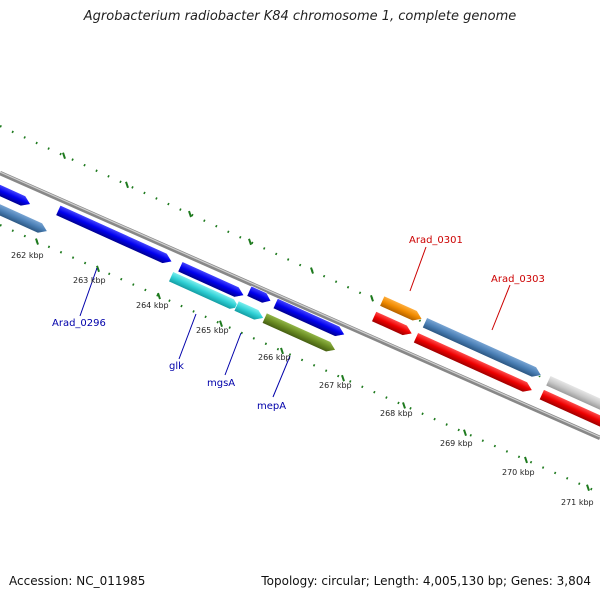 Image resolution: width=600 pixels, height=600 pixels. Describe the element at coordinates (89, 280) in the screenshot. I see `scale-label-263: 263 kbp` at that location.